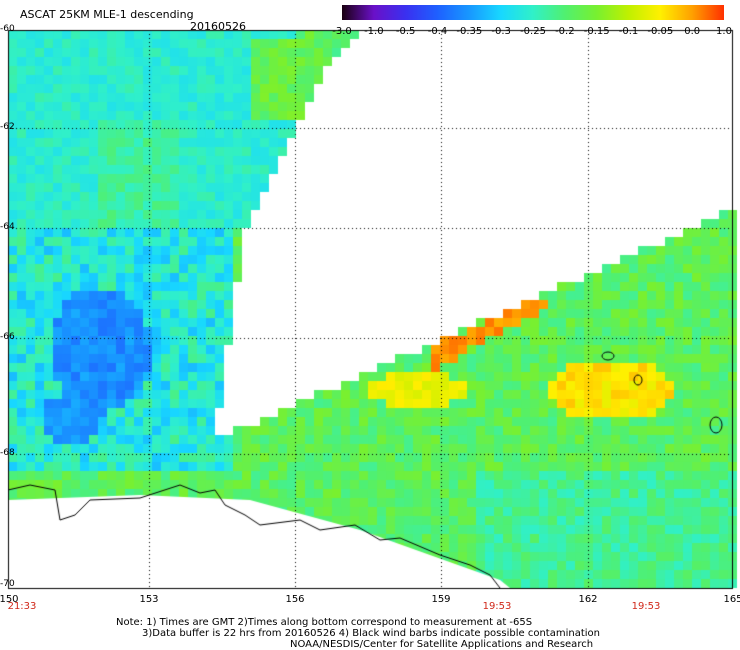  What do you see at coordinates (628, 31) in the screenshot?
I see `colorbar-tick-label: -0.1` at bounding box center [628, 31].